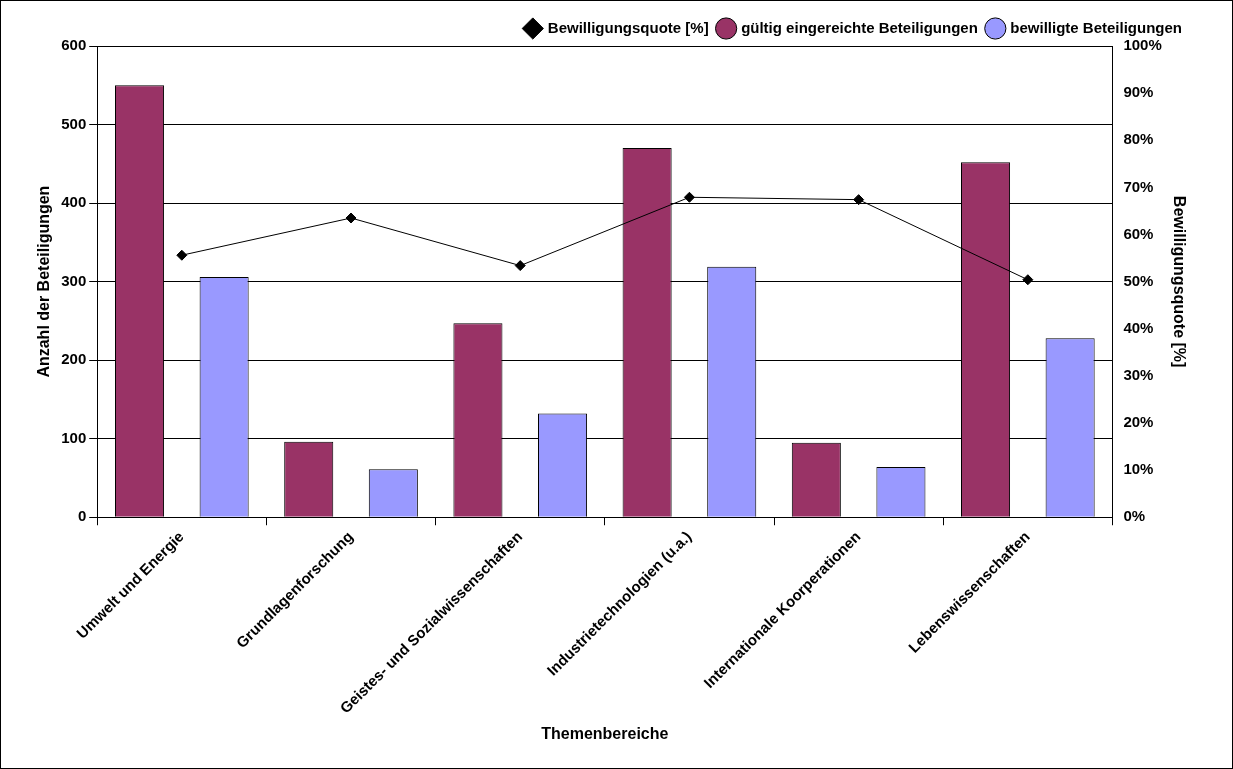 The width and height of the screenshot is (1233, 769). What do you see at coordinates (1138, 280) in the screenshot?
I see `y2-tick-label: 50%` at bounding box center [1138, 280].